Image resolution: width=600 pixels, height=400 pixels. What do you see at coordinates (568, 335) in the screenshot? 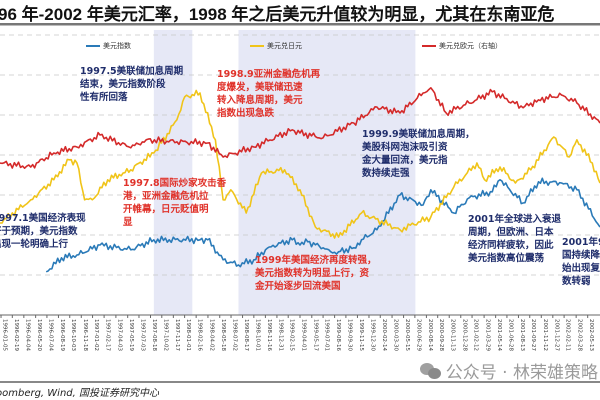
I see `x-tick-label: 2002-02-11` at bounding box center [568, 335].